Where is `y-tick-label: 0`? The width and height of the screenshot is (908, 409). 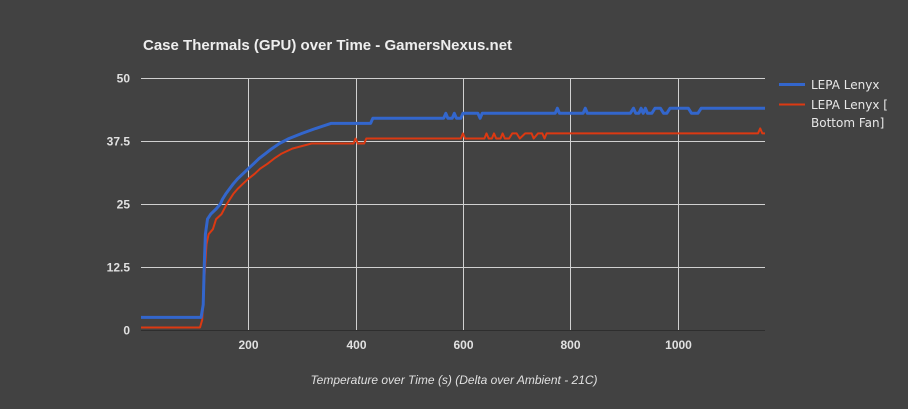 y-tick-label: 0 is located at coordinates (126, 331).